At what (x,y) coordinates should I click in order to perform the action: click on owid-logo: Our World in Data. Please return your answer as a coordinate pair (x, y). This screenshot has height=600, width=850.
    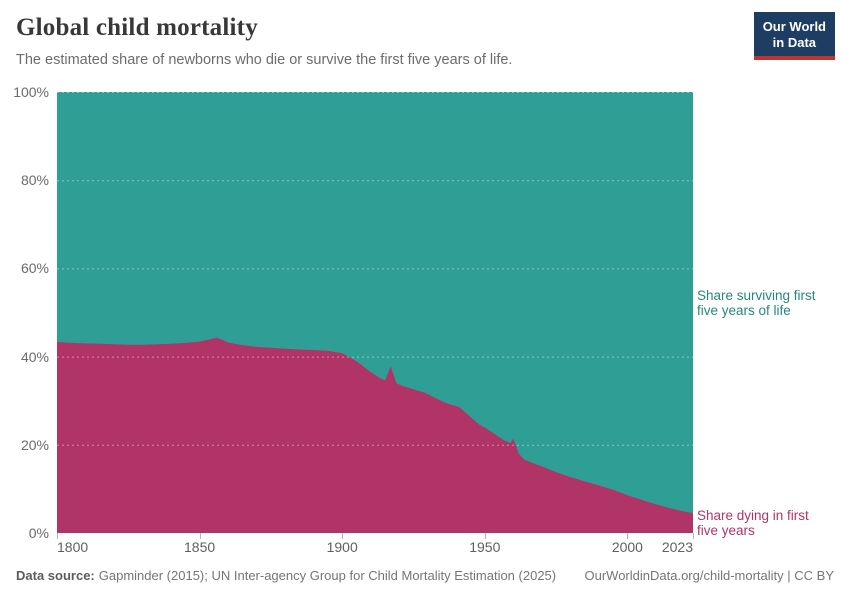
    Looking at the image, I should click on (794, 36).